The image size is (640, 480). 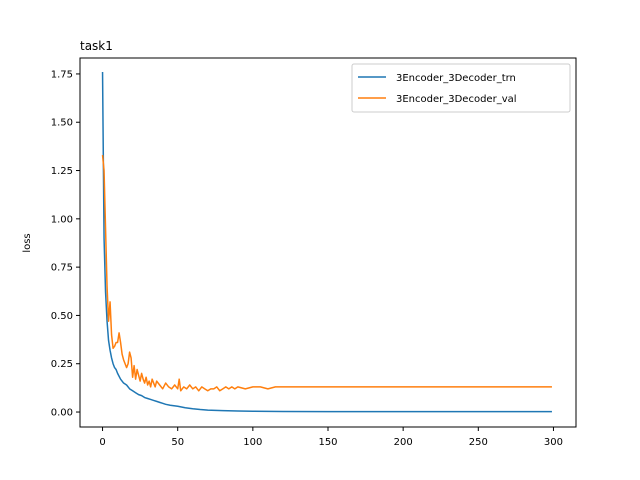 I want to click on y-tick-label: 1.25, so click(x=62, y=171).